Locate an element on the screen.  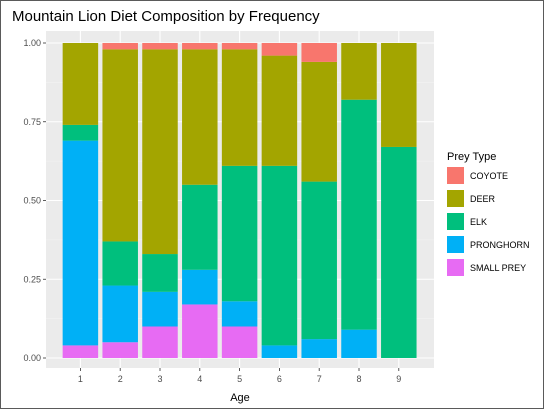
x-tick-label: 2 is located at coordinates (120, 379).